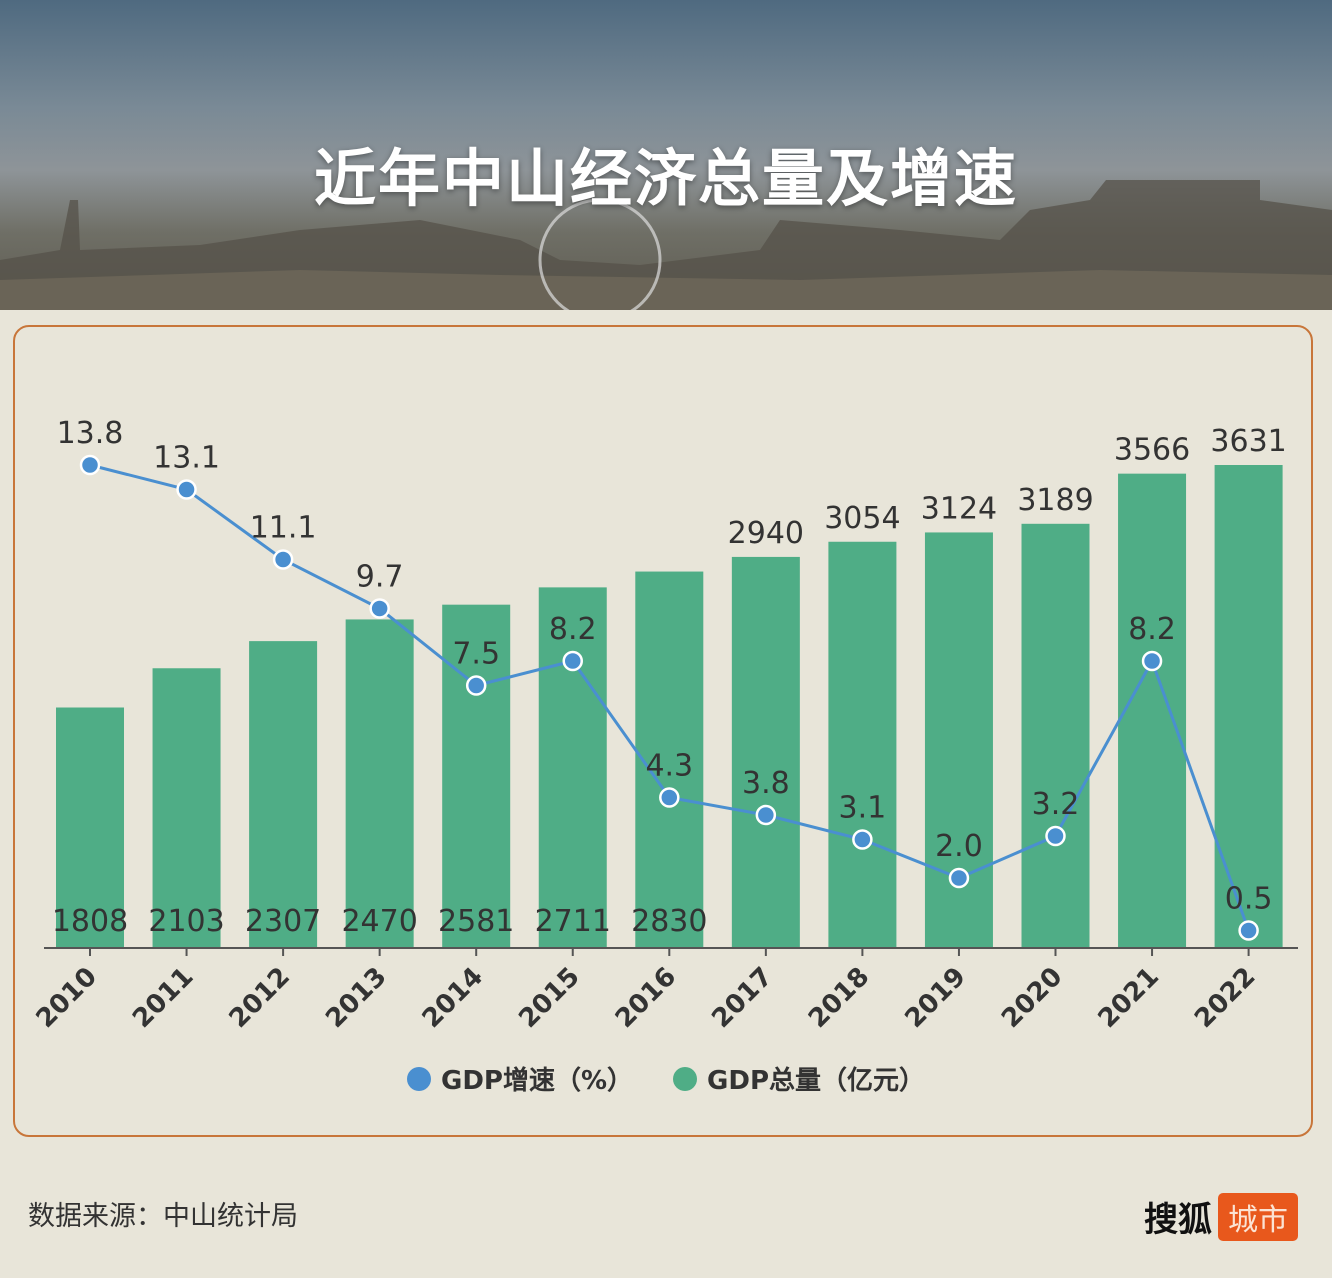 The width and height of the screenshot is (1332, 1278). I want to click on bar-value-label: 2581, so click(476, 921).